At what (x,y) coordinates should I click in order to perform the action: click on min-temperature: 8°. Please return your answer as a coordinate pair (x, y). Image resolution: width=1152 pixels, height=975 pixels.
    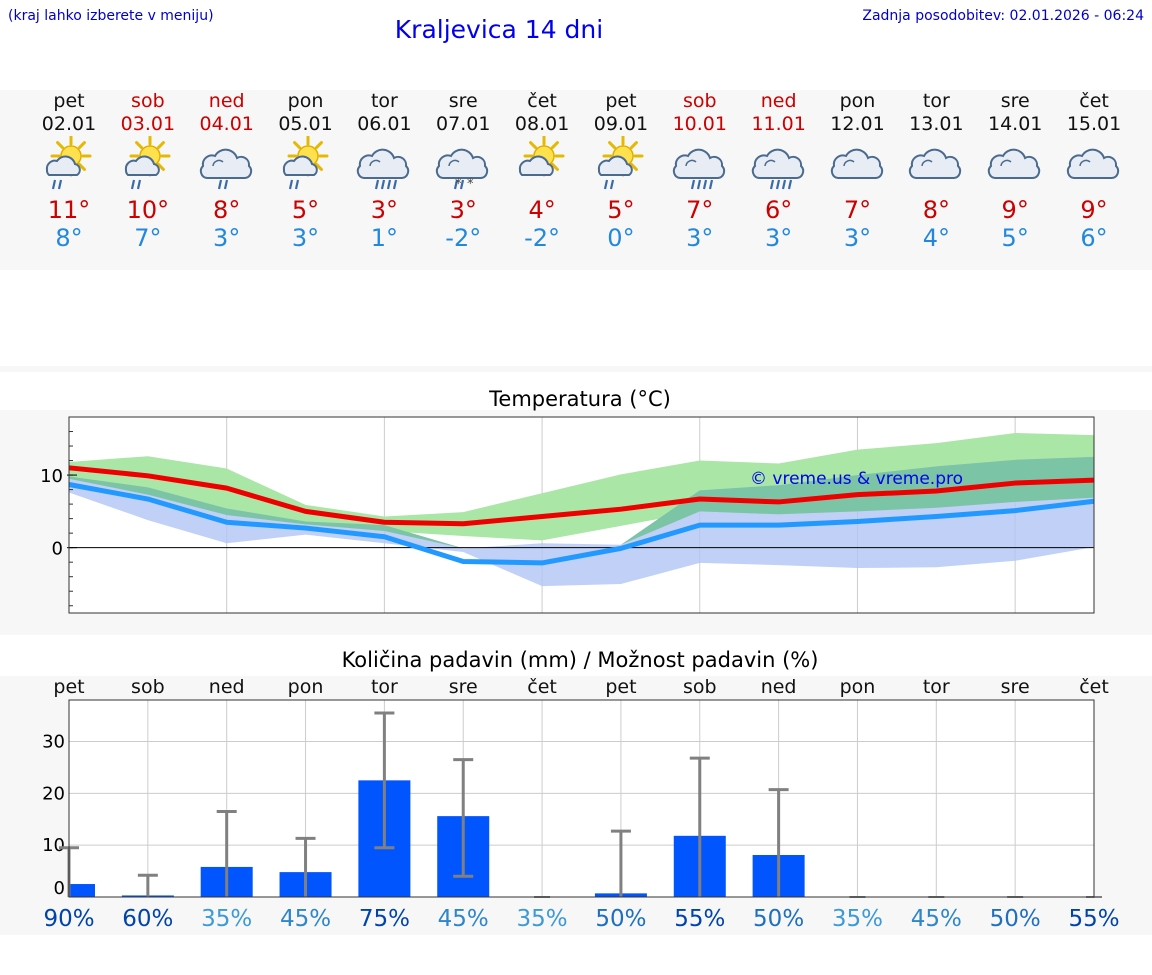
    Looking at the image, I should click on (69, 238).